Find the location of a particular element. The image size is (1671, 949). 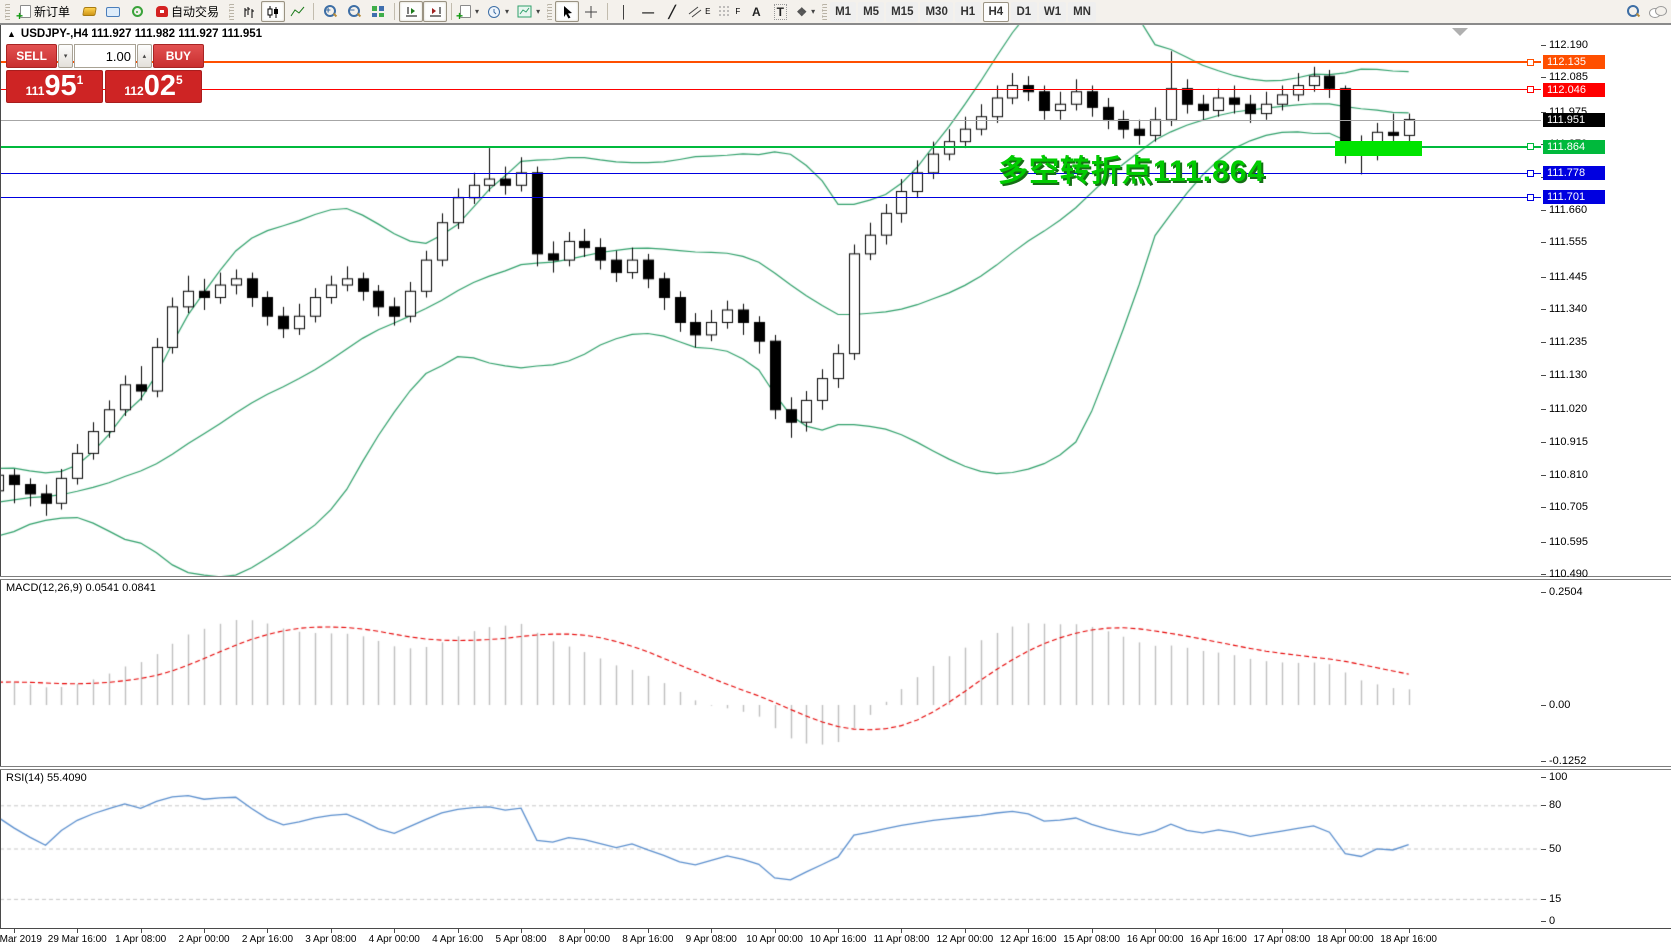

timeframe-w1-button: W1 is located at coordinates (1052, 11).